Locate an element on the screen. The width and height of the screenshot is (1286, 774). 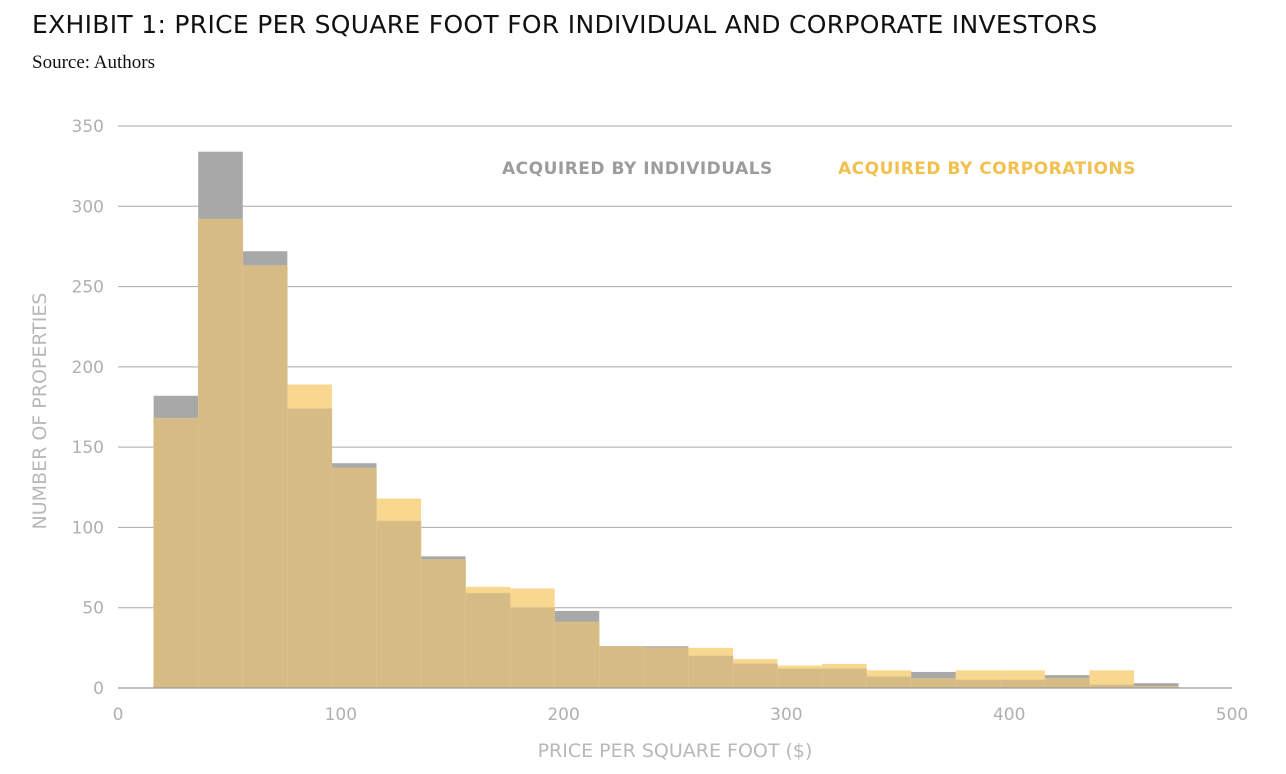
x-tick-label: 100 is located at coordinates (341, 715).